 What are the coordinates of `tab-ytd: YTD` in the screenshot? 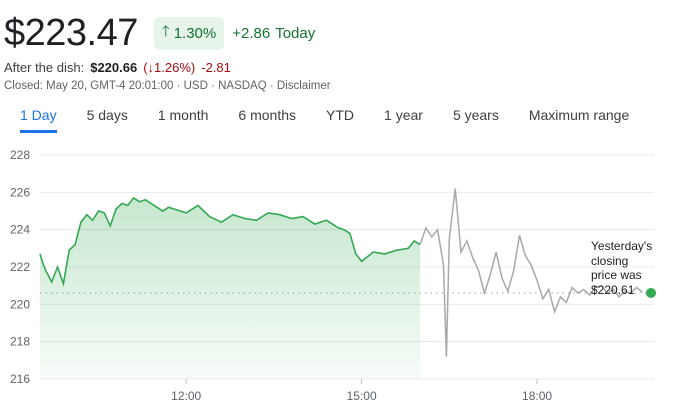 It's located at (340, 115).